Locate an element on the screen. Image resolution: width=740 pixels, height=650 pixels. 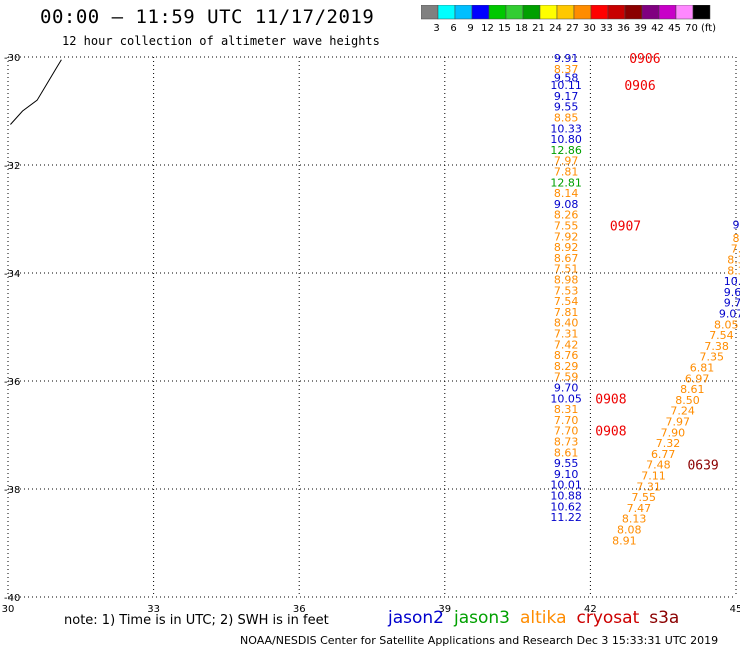
scale-label: 6 is located at coordinates (453, 28).